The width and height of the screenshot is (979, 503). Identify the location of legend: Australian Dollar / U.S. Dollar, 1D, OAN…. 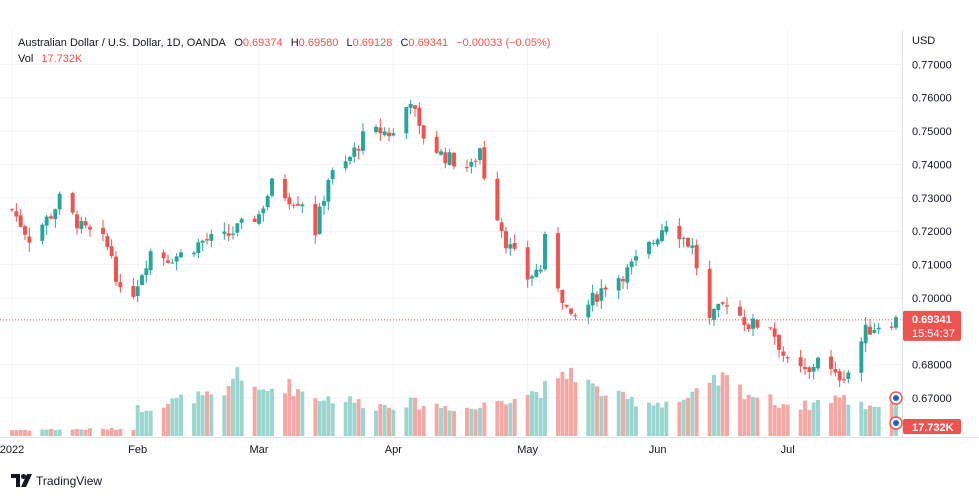
(284, 51).